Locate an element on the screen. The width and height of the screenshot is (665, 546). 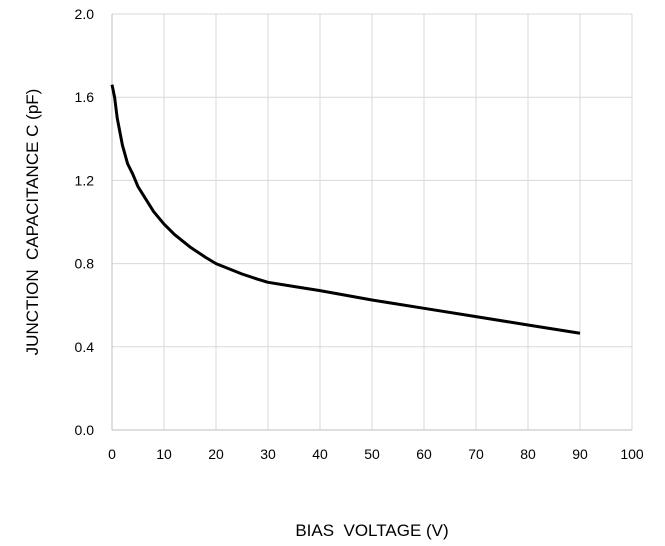
x-tick-label: 90 is located at coordinates (580, 454).